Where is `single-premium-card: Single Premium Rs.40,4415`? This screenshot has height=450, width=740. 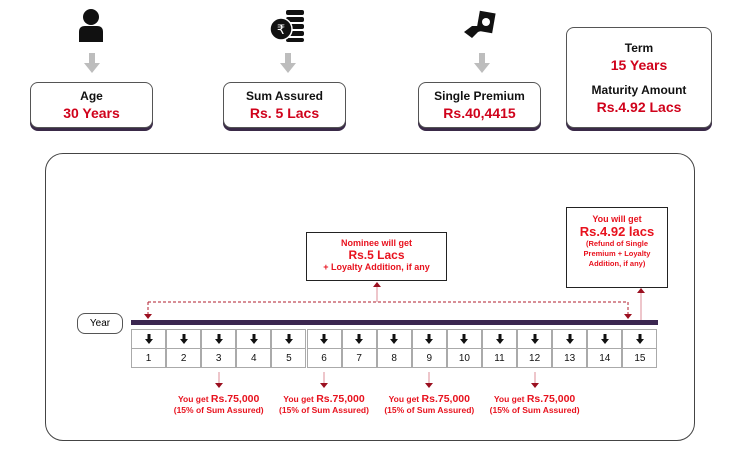 single-premium-card: Single Premium Rs.40,4415 is located at coordinates (479, 105).